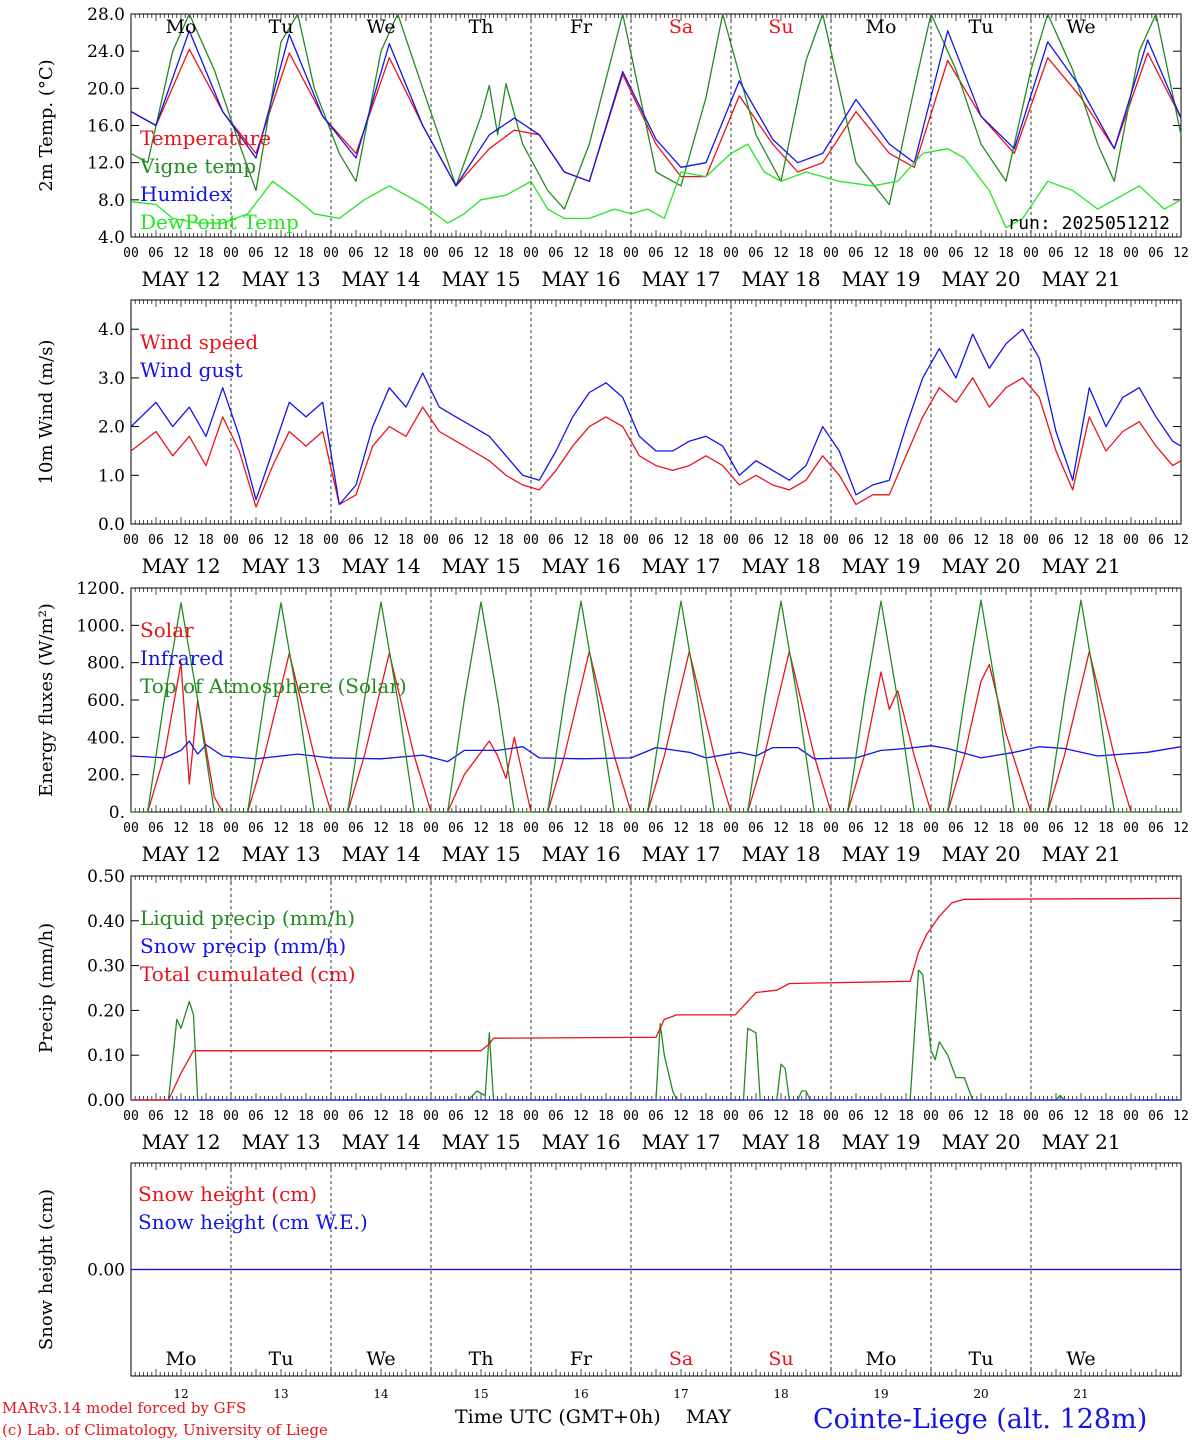  What do you see at coordinates (580, 1142) in the screenshot?
I see `day-label: MAY 16` at bounding box center [580, 1142].